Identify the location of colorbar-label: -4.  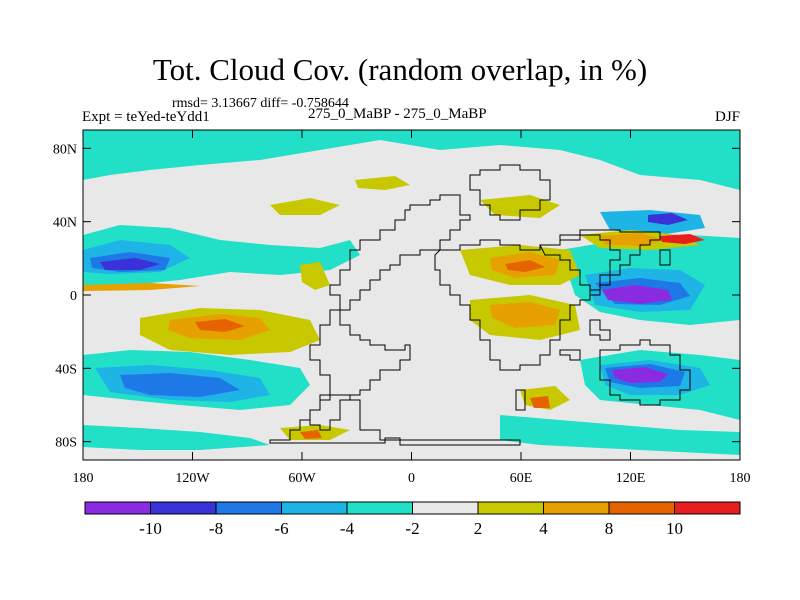
(347, 528).